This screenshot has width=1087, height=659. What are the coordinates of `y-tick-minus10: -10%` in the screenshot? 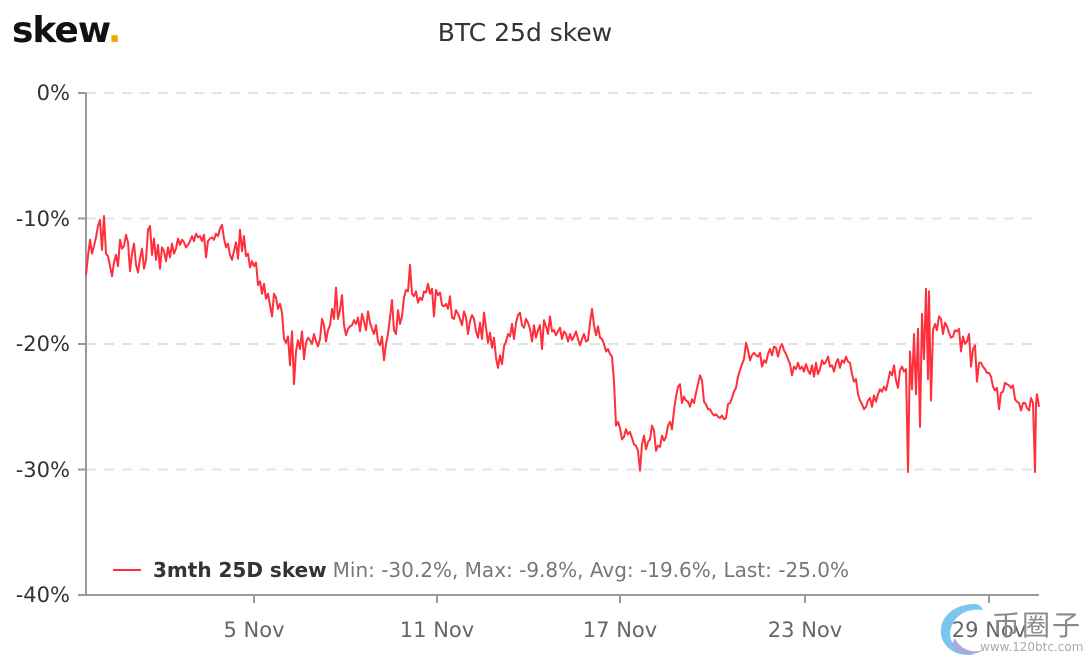 It's located at (42, 219).